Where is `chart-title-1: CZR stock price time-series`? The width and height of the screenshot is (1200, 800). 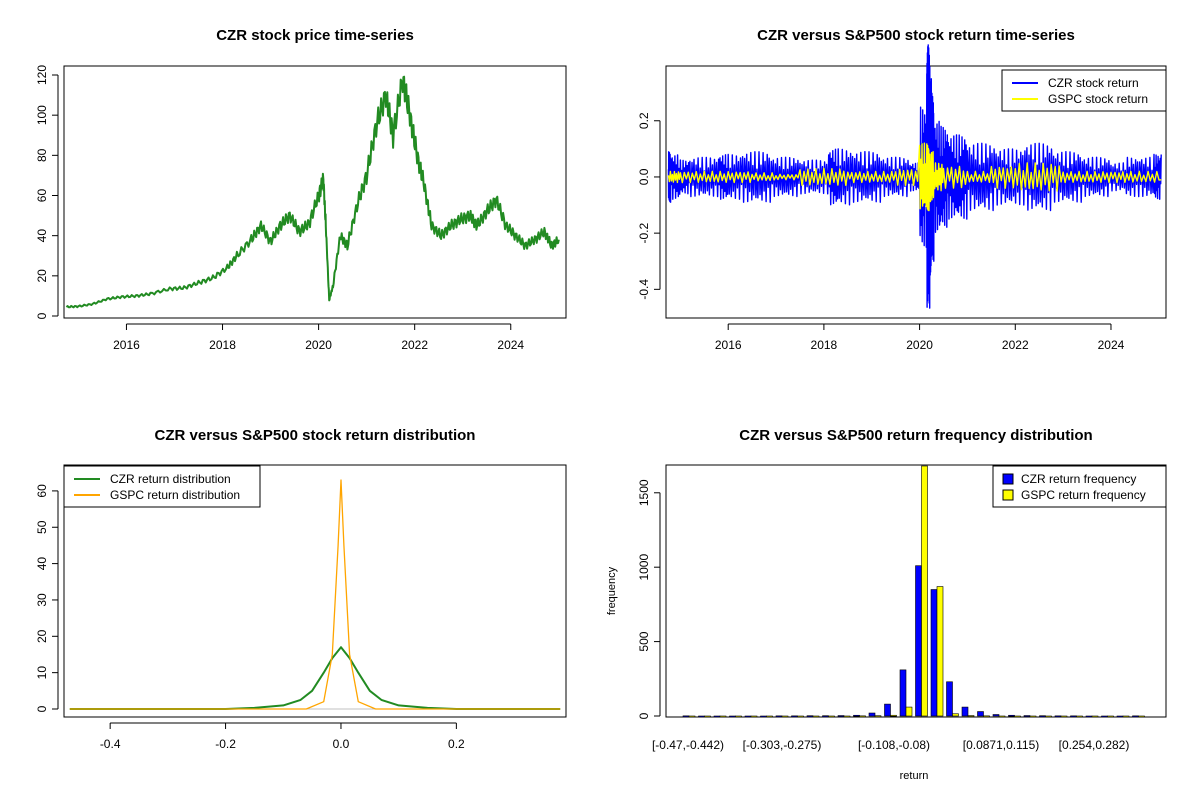 chart-title-1: CZR stock price time-series is located at coordinates (315, 35).